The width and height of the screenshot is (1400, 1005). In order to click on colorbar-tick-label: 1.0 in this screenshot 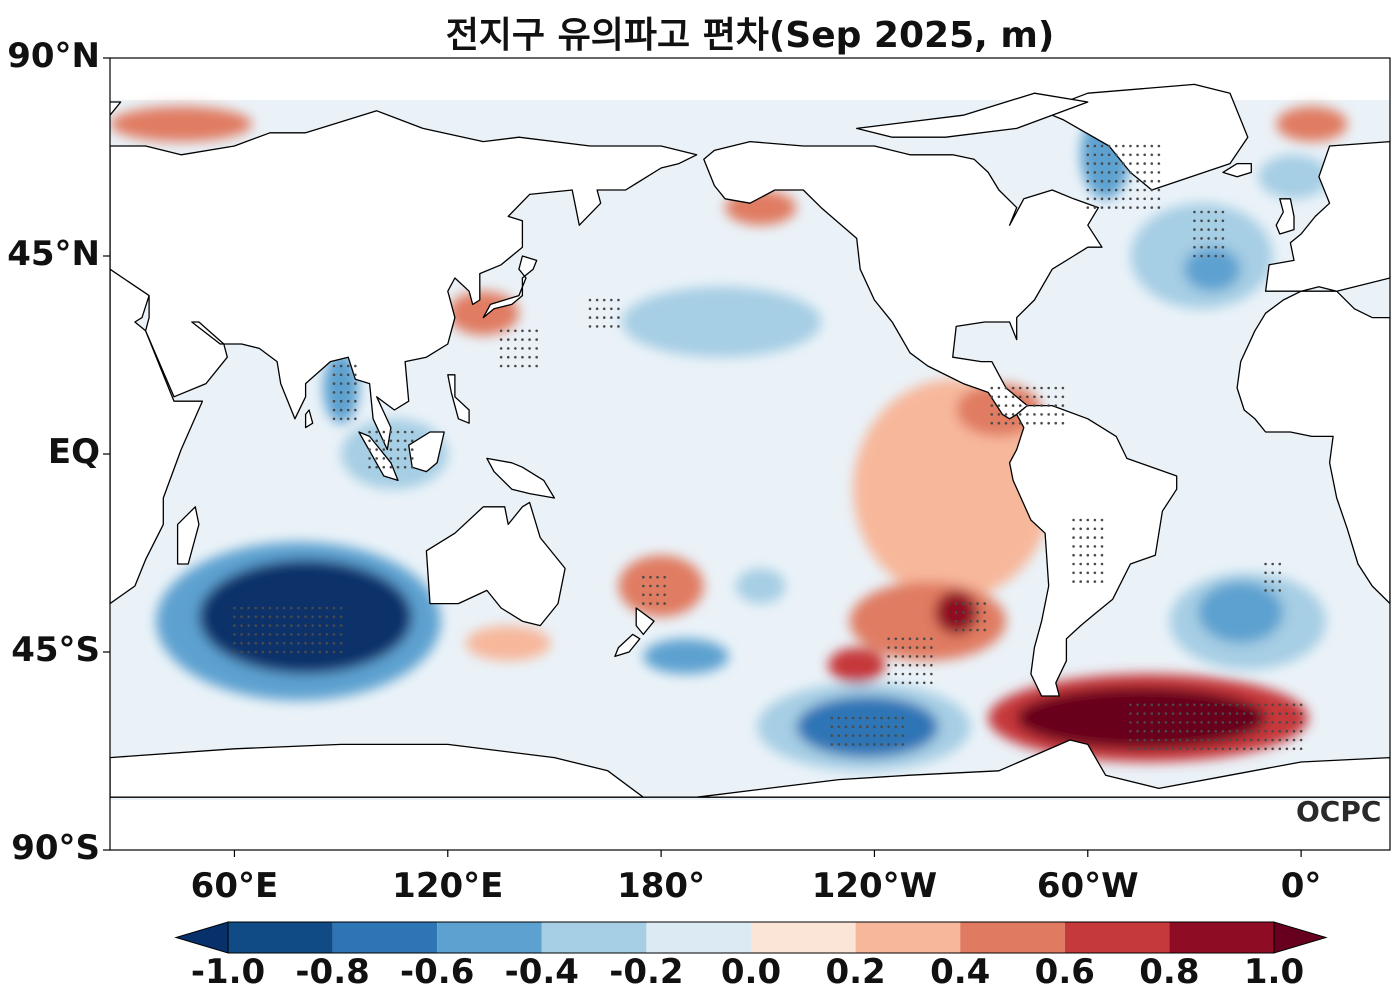, I will do `click(1274, 972)`.